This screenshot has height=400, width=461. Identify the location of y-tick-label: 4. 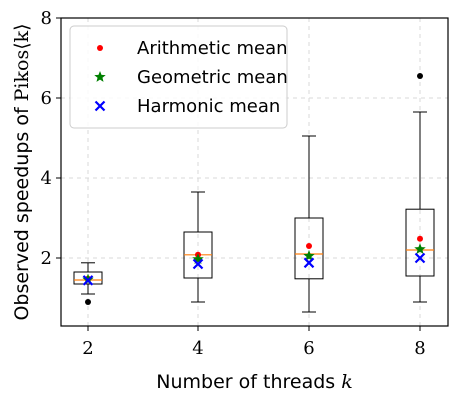
(46, 178).